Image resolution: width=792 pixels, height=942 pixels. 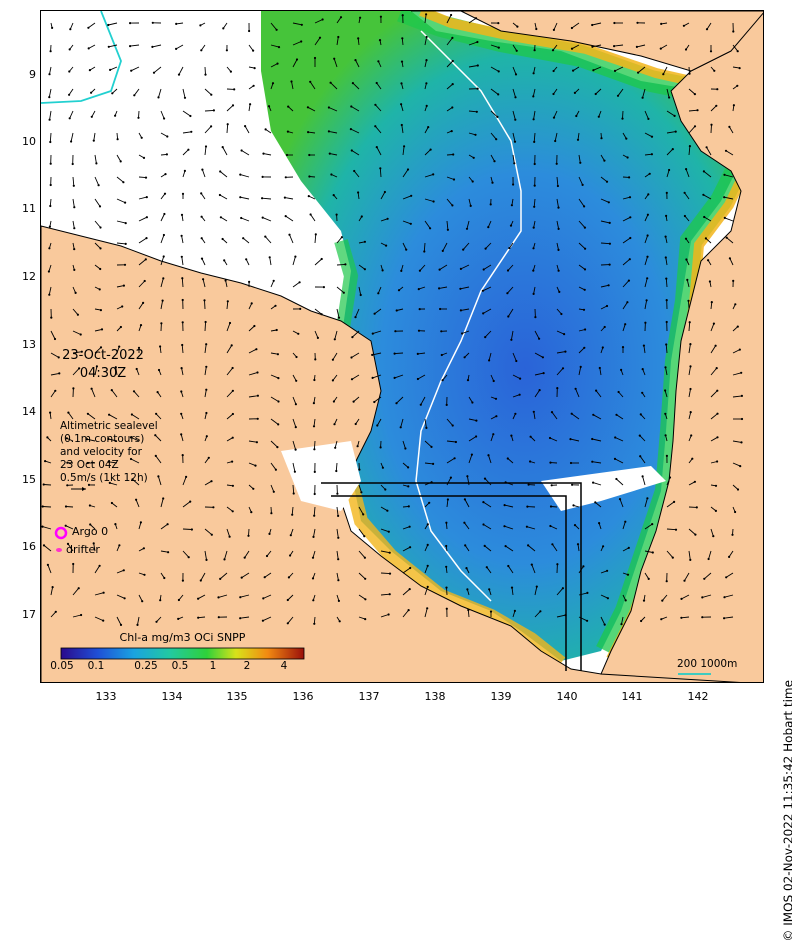 What do you see at coordinates (21, 344) in the screenshot?
I see `y-tick: 13` at bounding box center [21, 344].